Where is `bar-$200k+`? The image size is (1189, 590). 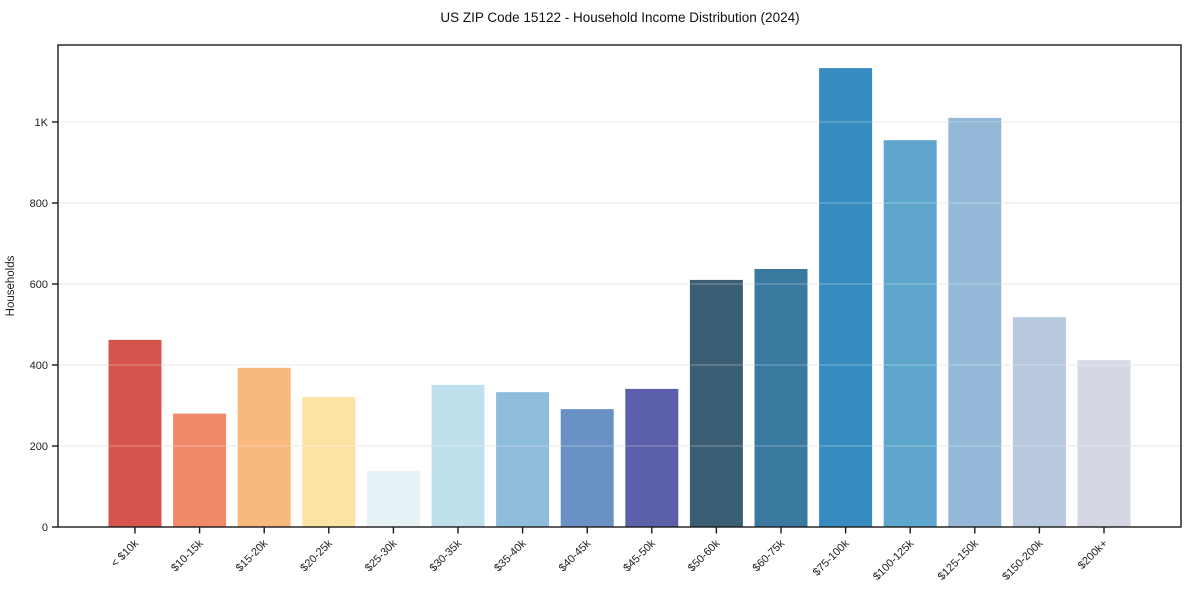
bar-$200k+ is located at coordinates (1104, 443).